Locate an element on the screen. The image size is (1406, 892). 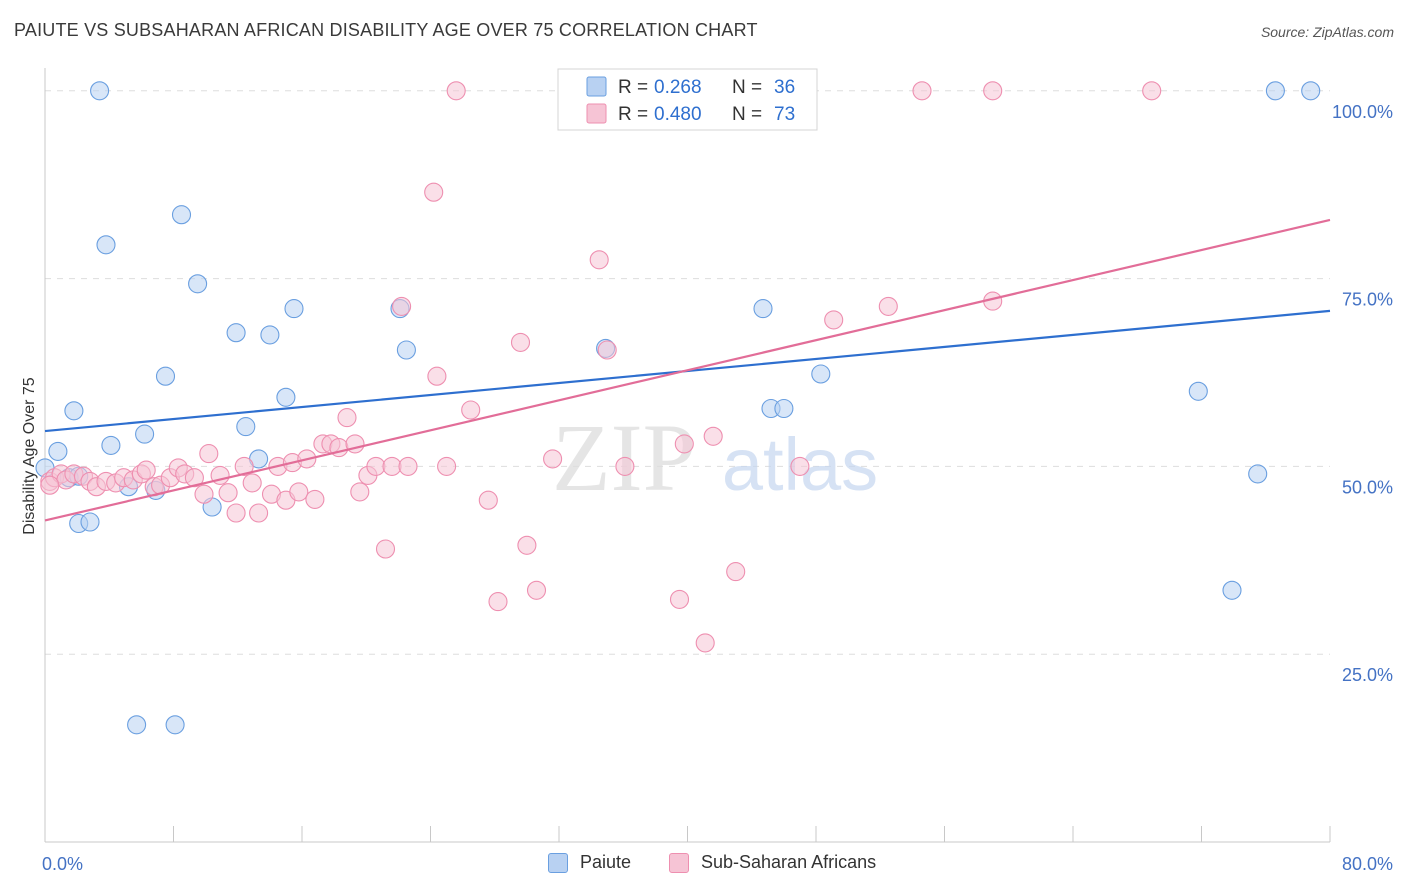
legend-item-sub-saharan-africans: Sub-Saharan Africans is located at coordinates (772, 862).